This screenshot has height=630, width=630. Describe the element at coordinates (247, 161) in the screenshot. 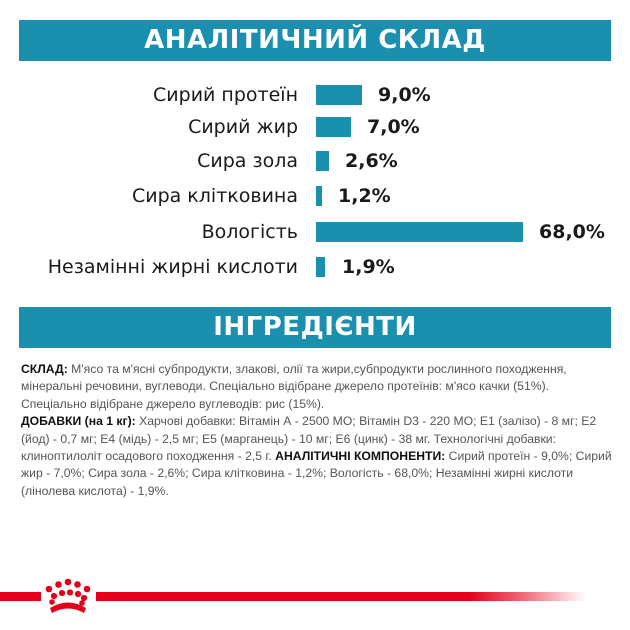

I see `row-label: Сира зола` at that location.